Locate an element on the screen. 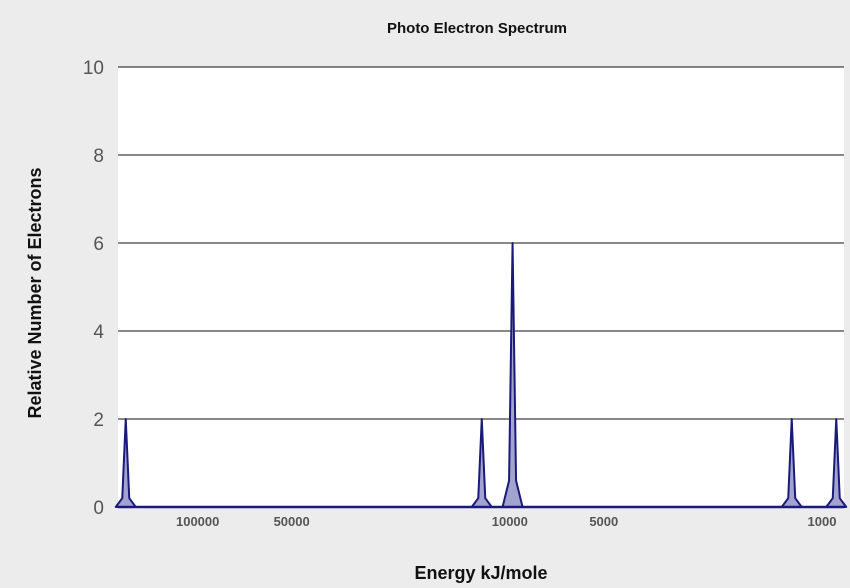 This screenshot has width=850, height=588. y-tick-label: 2 is located at coordinates (98, 420).